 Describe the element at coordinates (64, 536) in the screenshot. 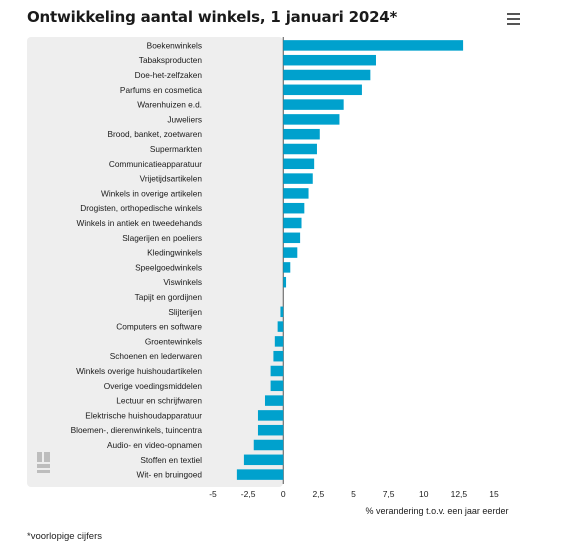

I see `footnote: *voorlopige cijfers` at that location.